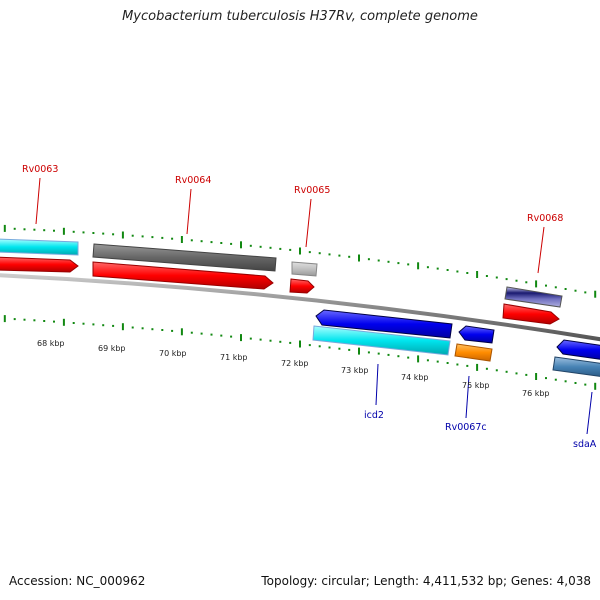  What do you see at coordinates (189, 211) in the screenshot?
I see `callout-rv0064` at bounding box center [189, 211].